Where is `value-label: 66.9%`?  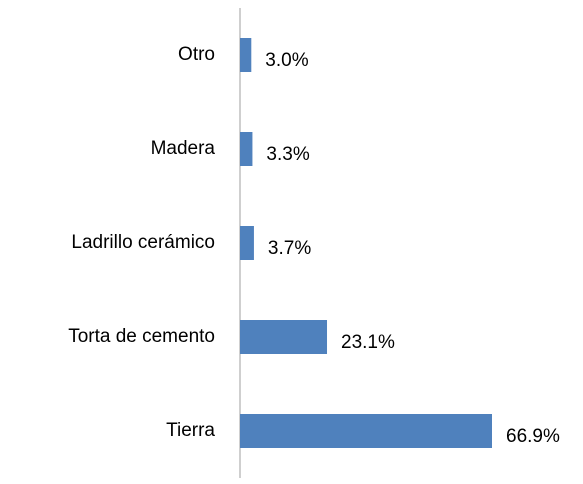 value-label: 66.9% is located at coordinates (533, 436).